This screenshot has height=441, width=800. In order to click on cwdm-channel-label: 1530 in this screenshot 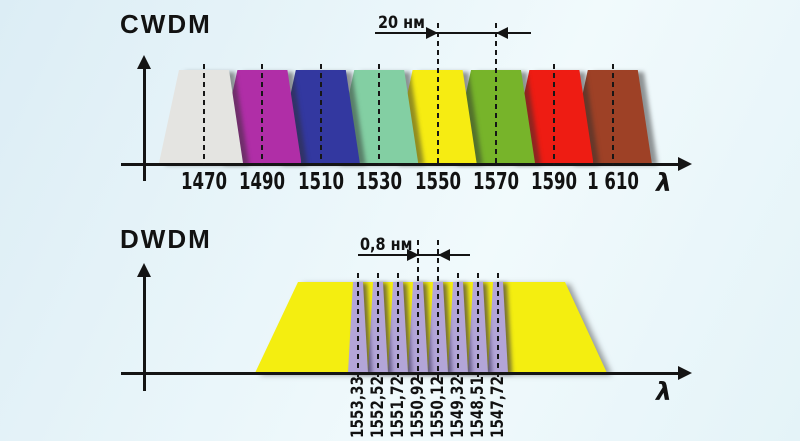, I will do `click(379, 182)`.